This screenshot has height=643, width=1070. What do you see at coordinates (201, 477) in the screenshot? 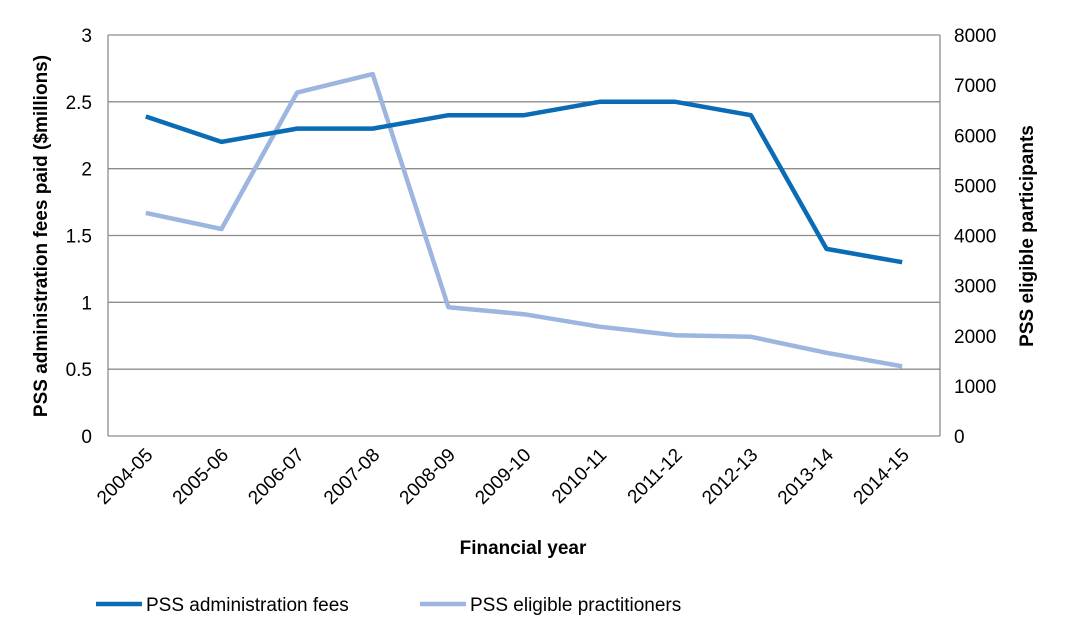
I see `x-tick-label: 2005-06` at bounding box center [201, 477].